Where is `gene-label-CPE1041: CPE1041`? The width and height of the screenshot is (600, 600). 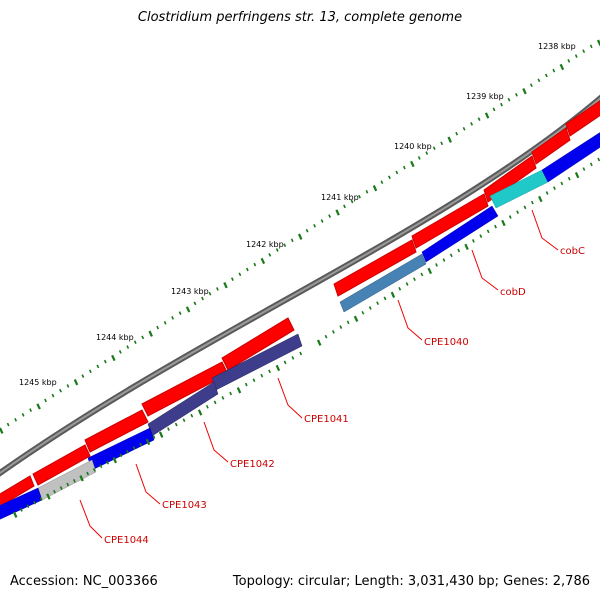 gene-label-CPE1041: CPE1041 is located at coordinates (326, 419).